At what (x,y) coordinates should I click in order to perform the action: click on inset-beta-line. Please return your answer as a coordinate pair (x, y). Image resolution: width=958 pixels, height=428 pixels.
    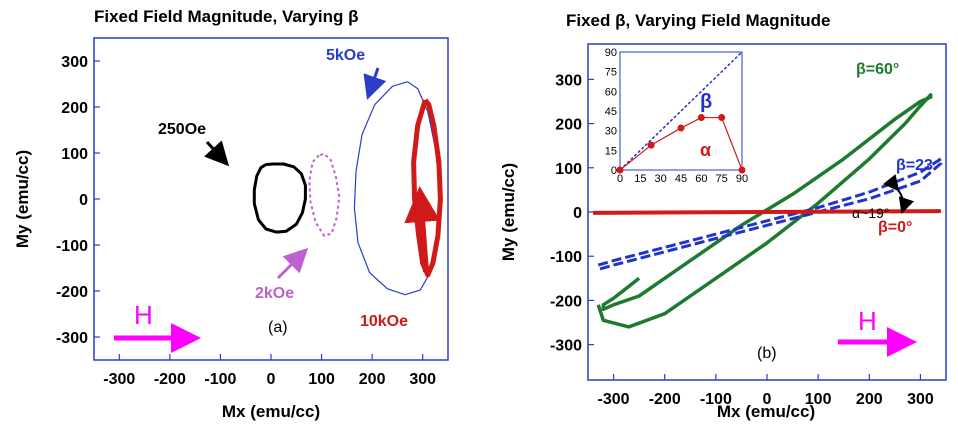
    Looking at the image, I should click on (681, 111).